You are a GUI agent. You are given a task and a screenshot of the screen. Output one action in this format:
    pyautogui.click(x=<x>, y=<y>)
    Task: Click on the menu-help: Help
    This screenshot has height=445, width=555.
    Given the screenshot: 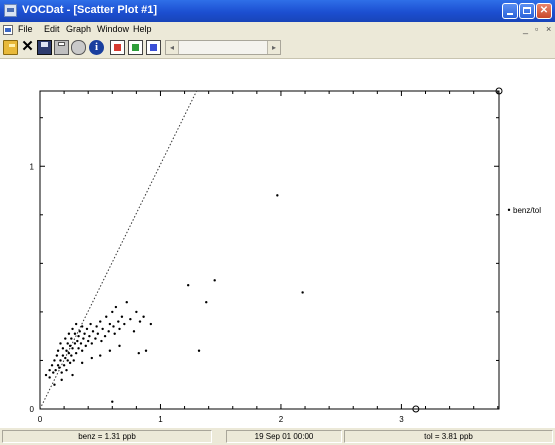 What is the action you would take?
    pyautogui.click(x=142, y=29)
    